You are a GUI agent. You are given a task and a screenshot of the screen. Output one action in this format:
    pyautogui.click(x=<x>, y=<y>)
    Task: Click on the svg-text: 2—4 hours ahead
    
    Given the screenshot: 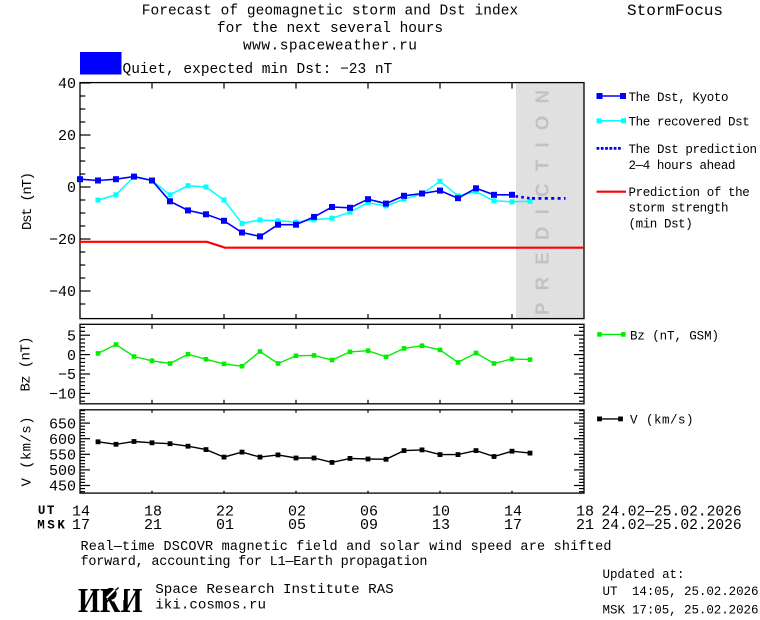 What is the action you would take?
    pyautogui.click(x=682, y=166)
    